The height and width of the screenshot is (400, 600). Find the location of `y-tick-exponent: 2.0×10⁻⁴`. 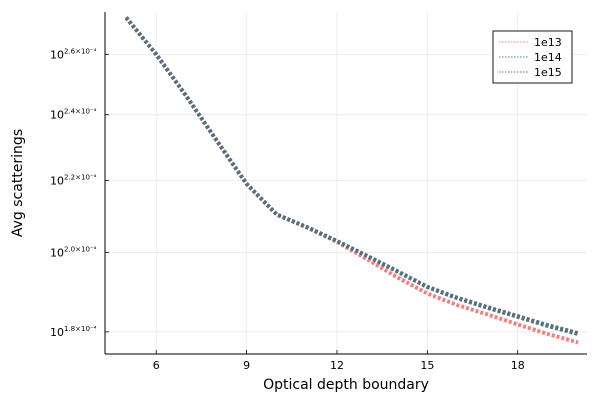

y-tick-exponent: 2.0×10⁻⁴ is located at coordinates (80, 249).